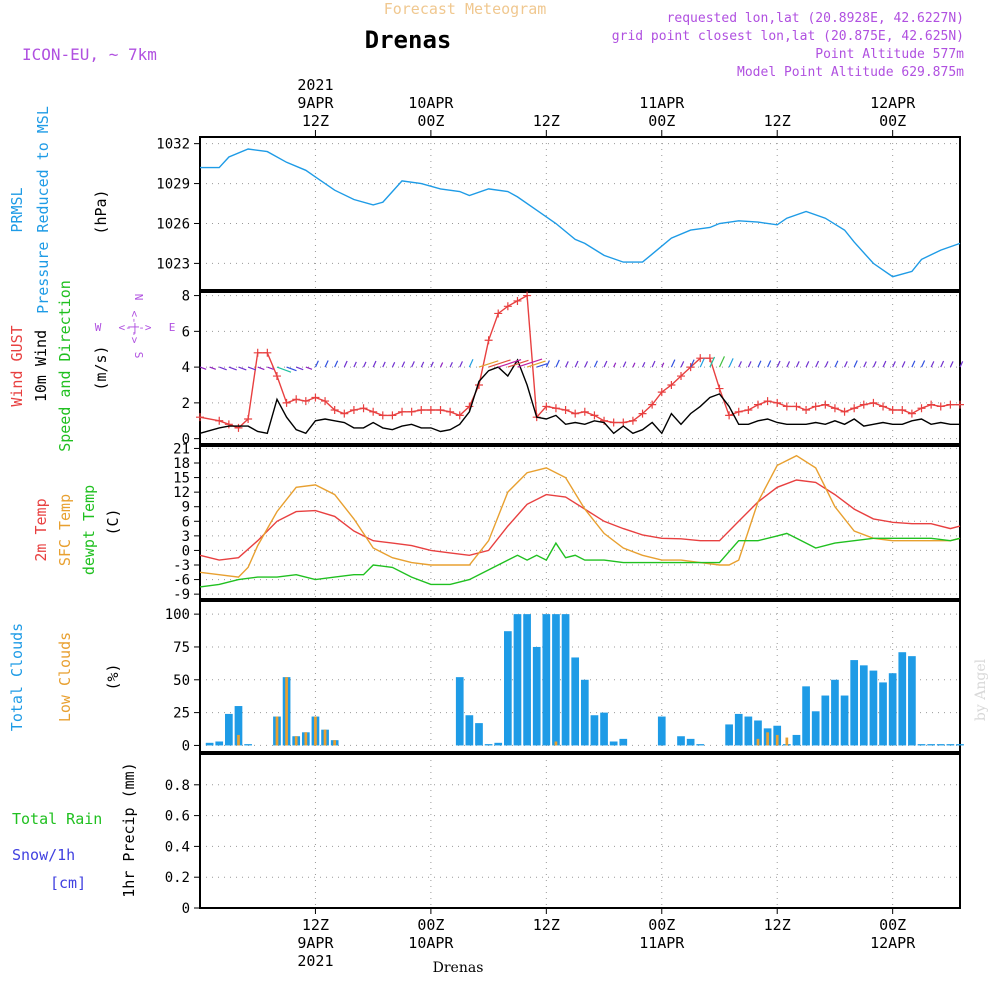 This screenshot has width=1000, height=1000. What do you see at coordinates (777, 121) in the screenshot?
I see `top-time-label: 12Z` at bounding box center [777, 121].